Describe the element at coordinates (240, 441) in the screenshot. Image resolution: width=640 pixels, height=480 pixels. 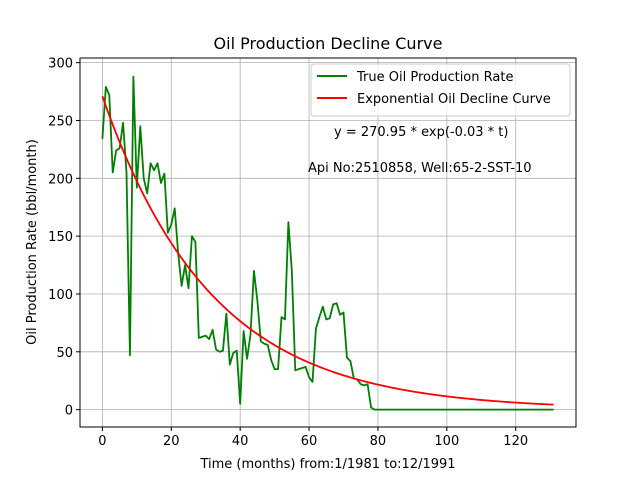
I see `x-tick-label: 40` at that location.